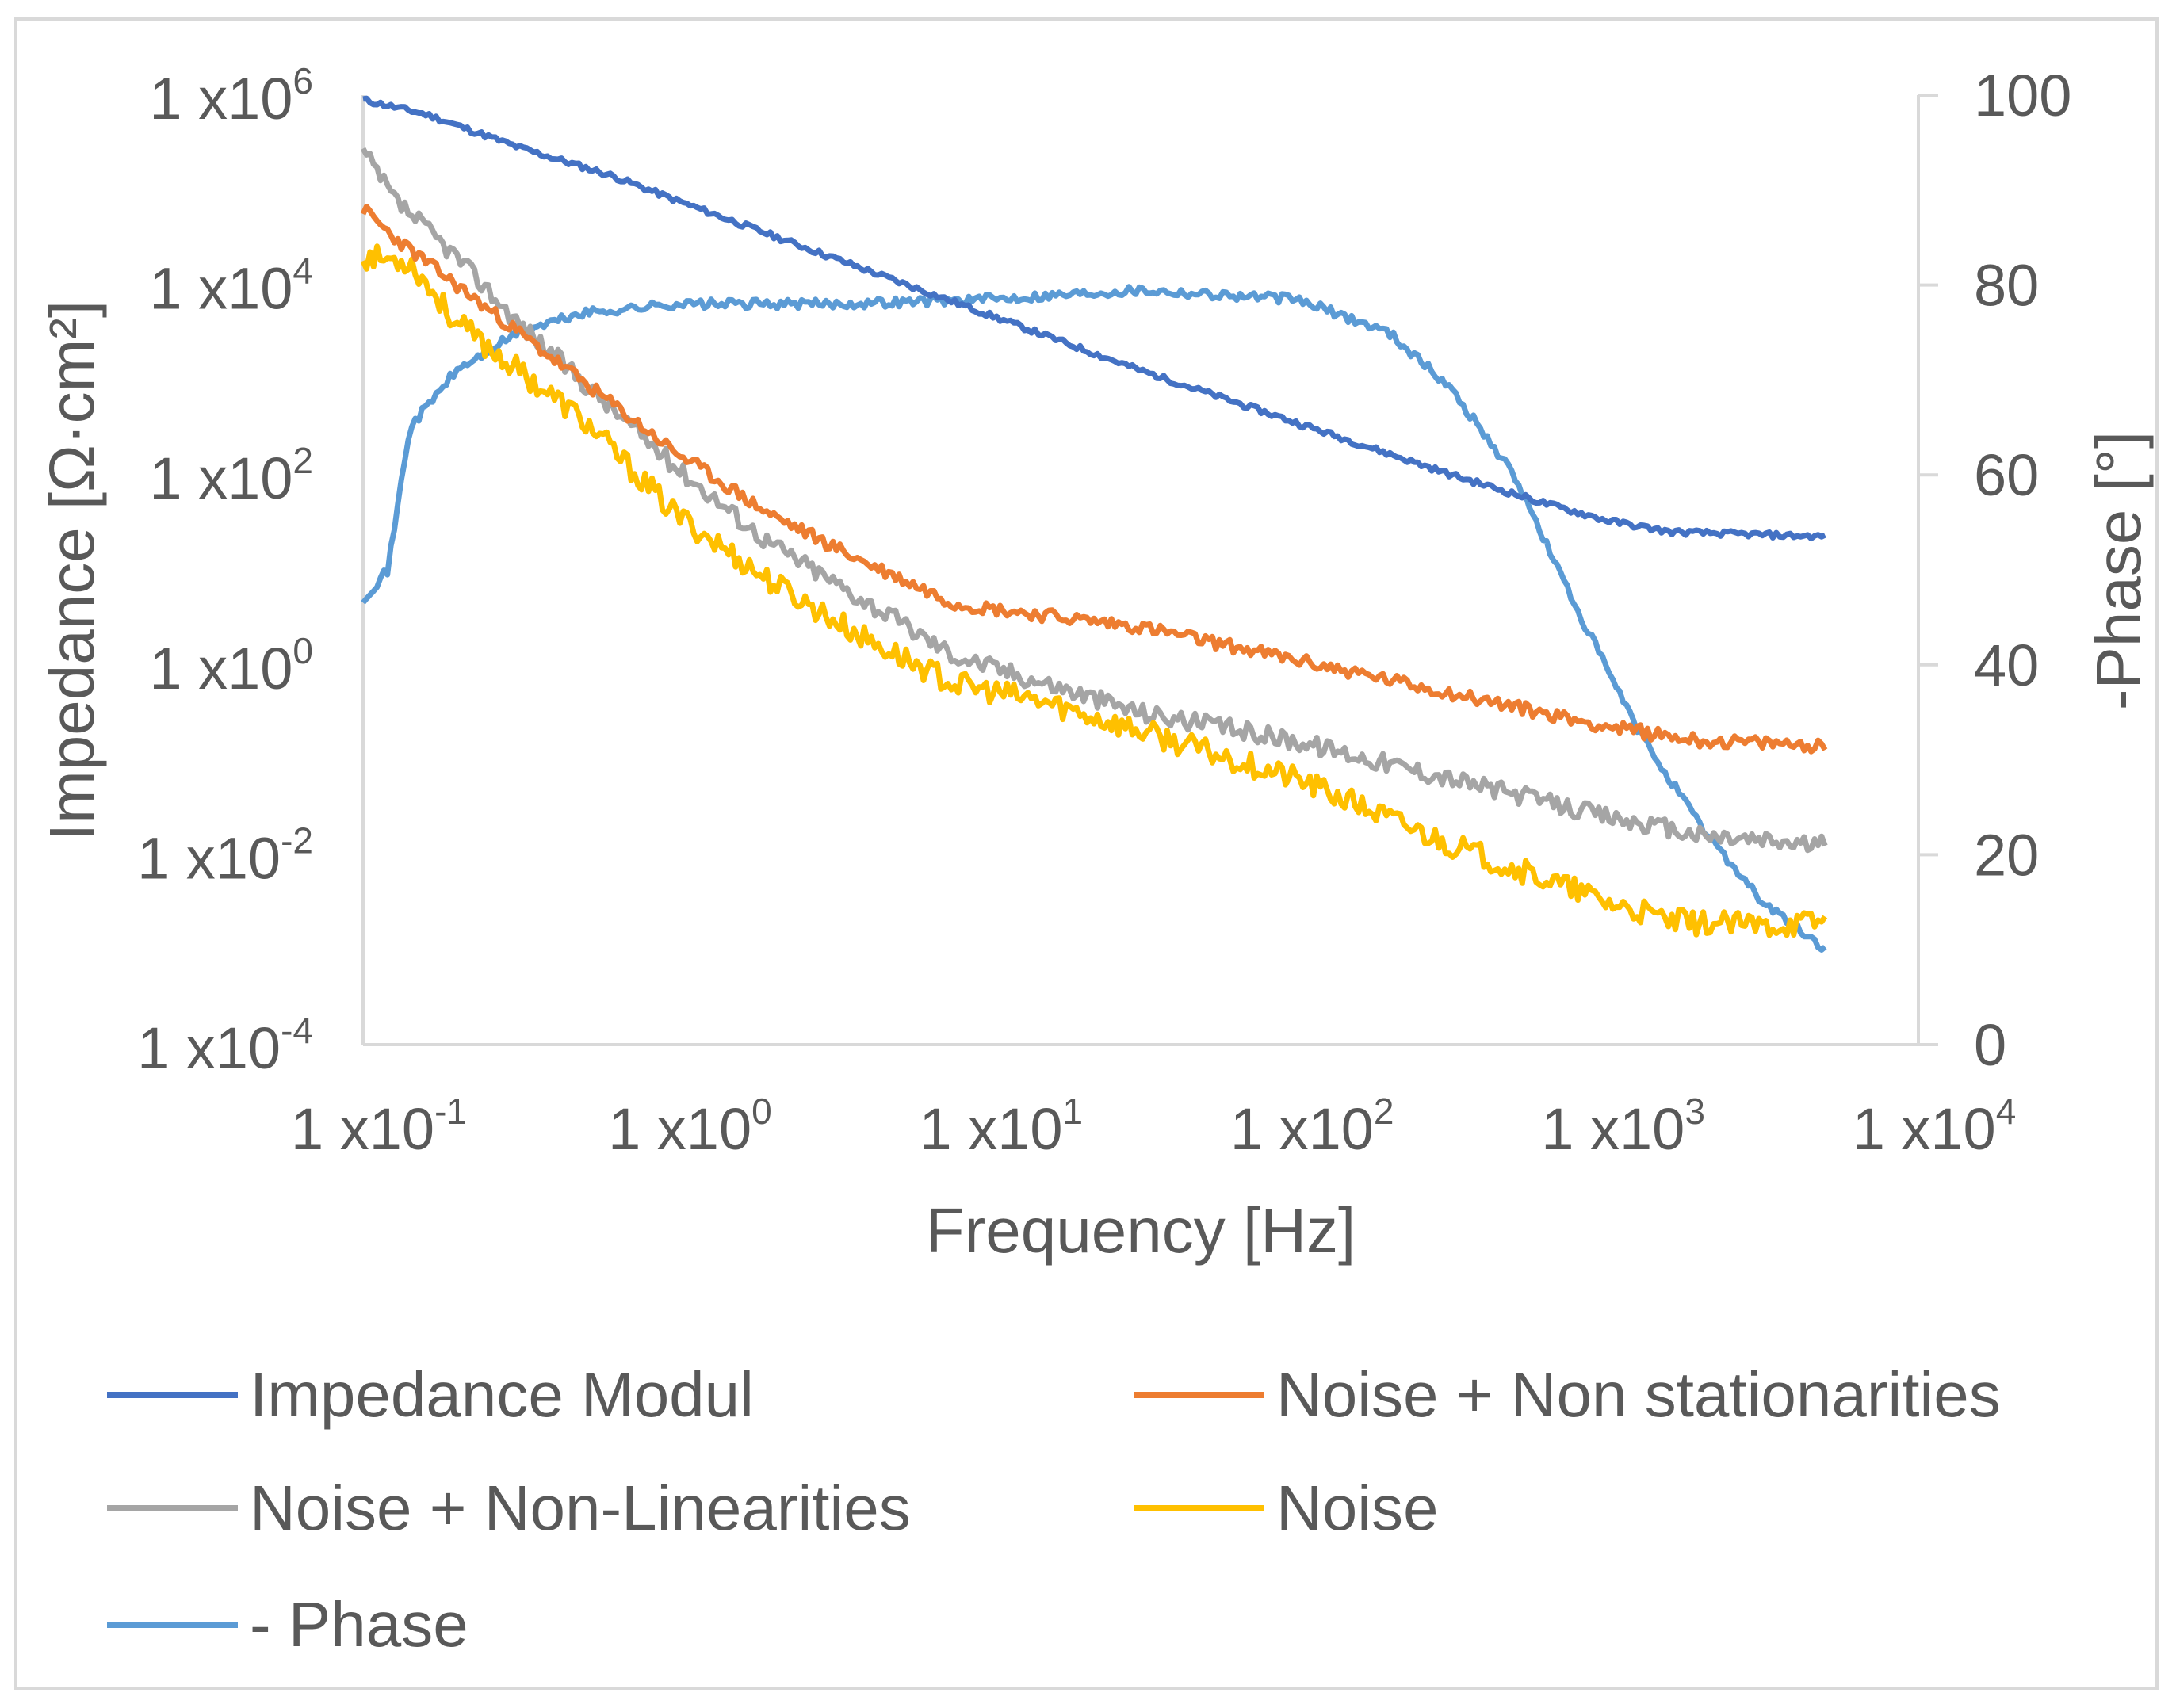  I want to click on x-tick-label: 1 x10¹, so click(1001, 1126).